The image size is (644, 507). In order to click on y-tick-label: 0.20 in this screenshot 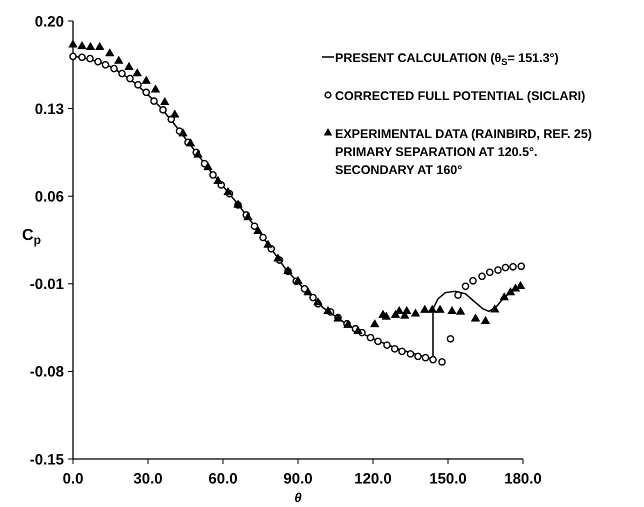, I will do `click(49, 21)`.